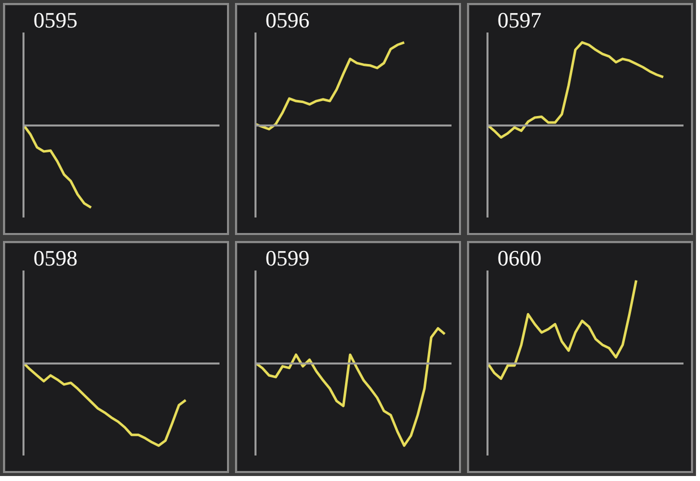  What do you see at coordinates (520, 20) in the screenshot?
I see `chart-title: 0597` at bounding box center [520, 20].